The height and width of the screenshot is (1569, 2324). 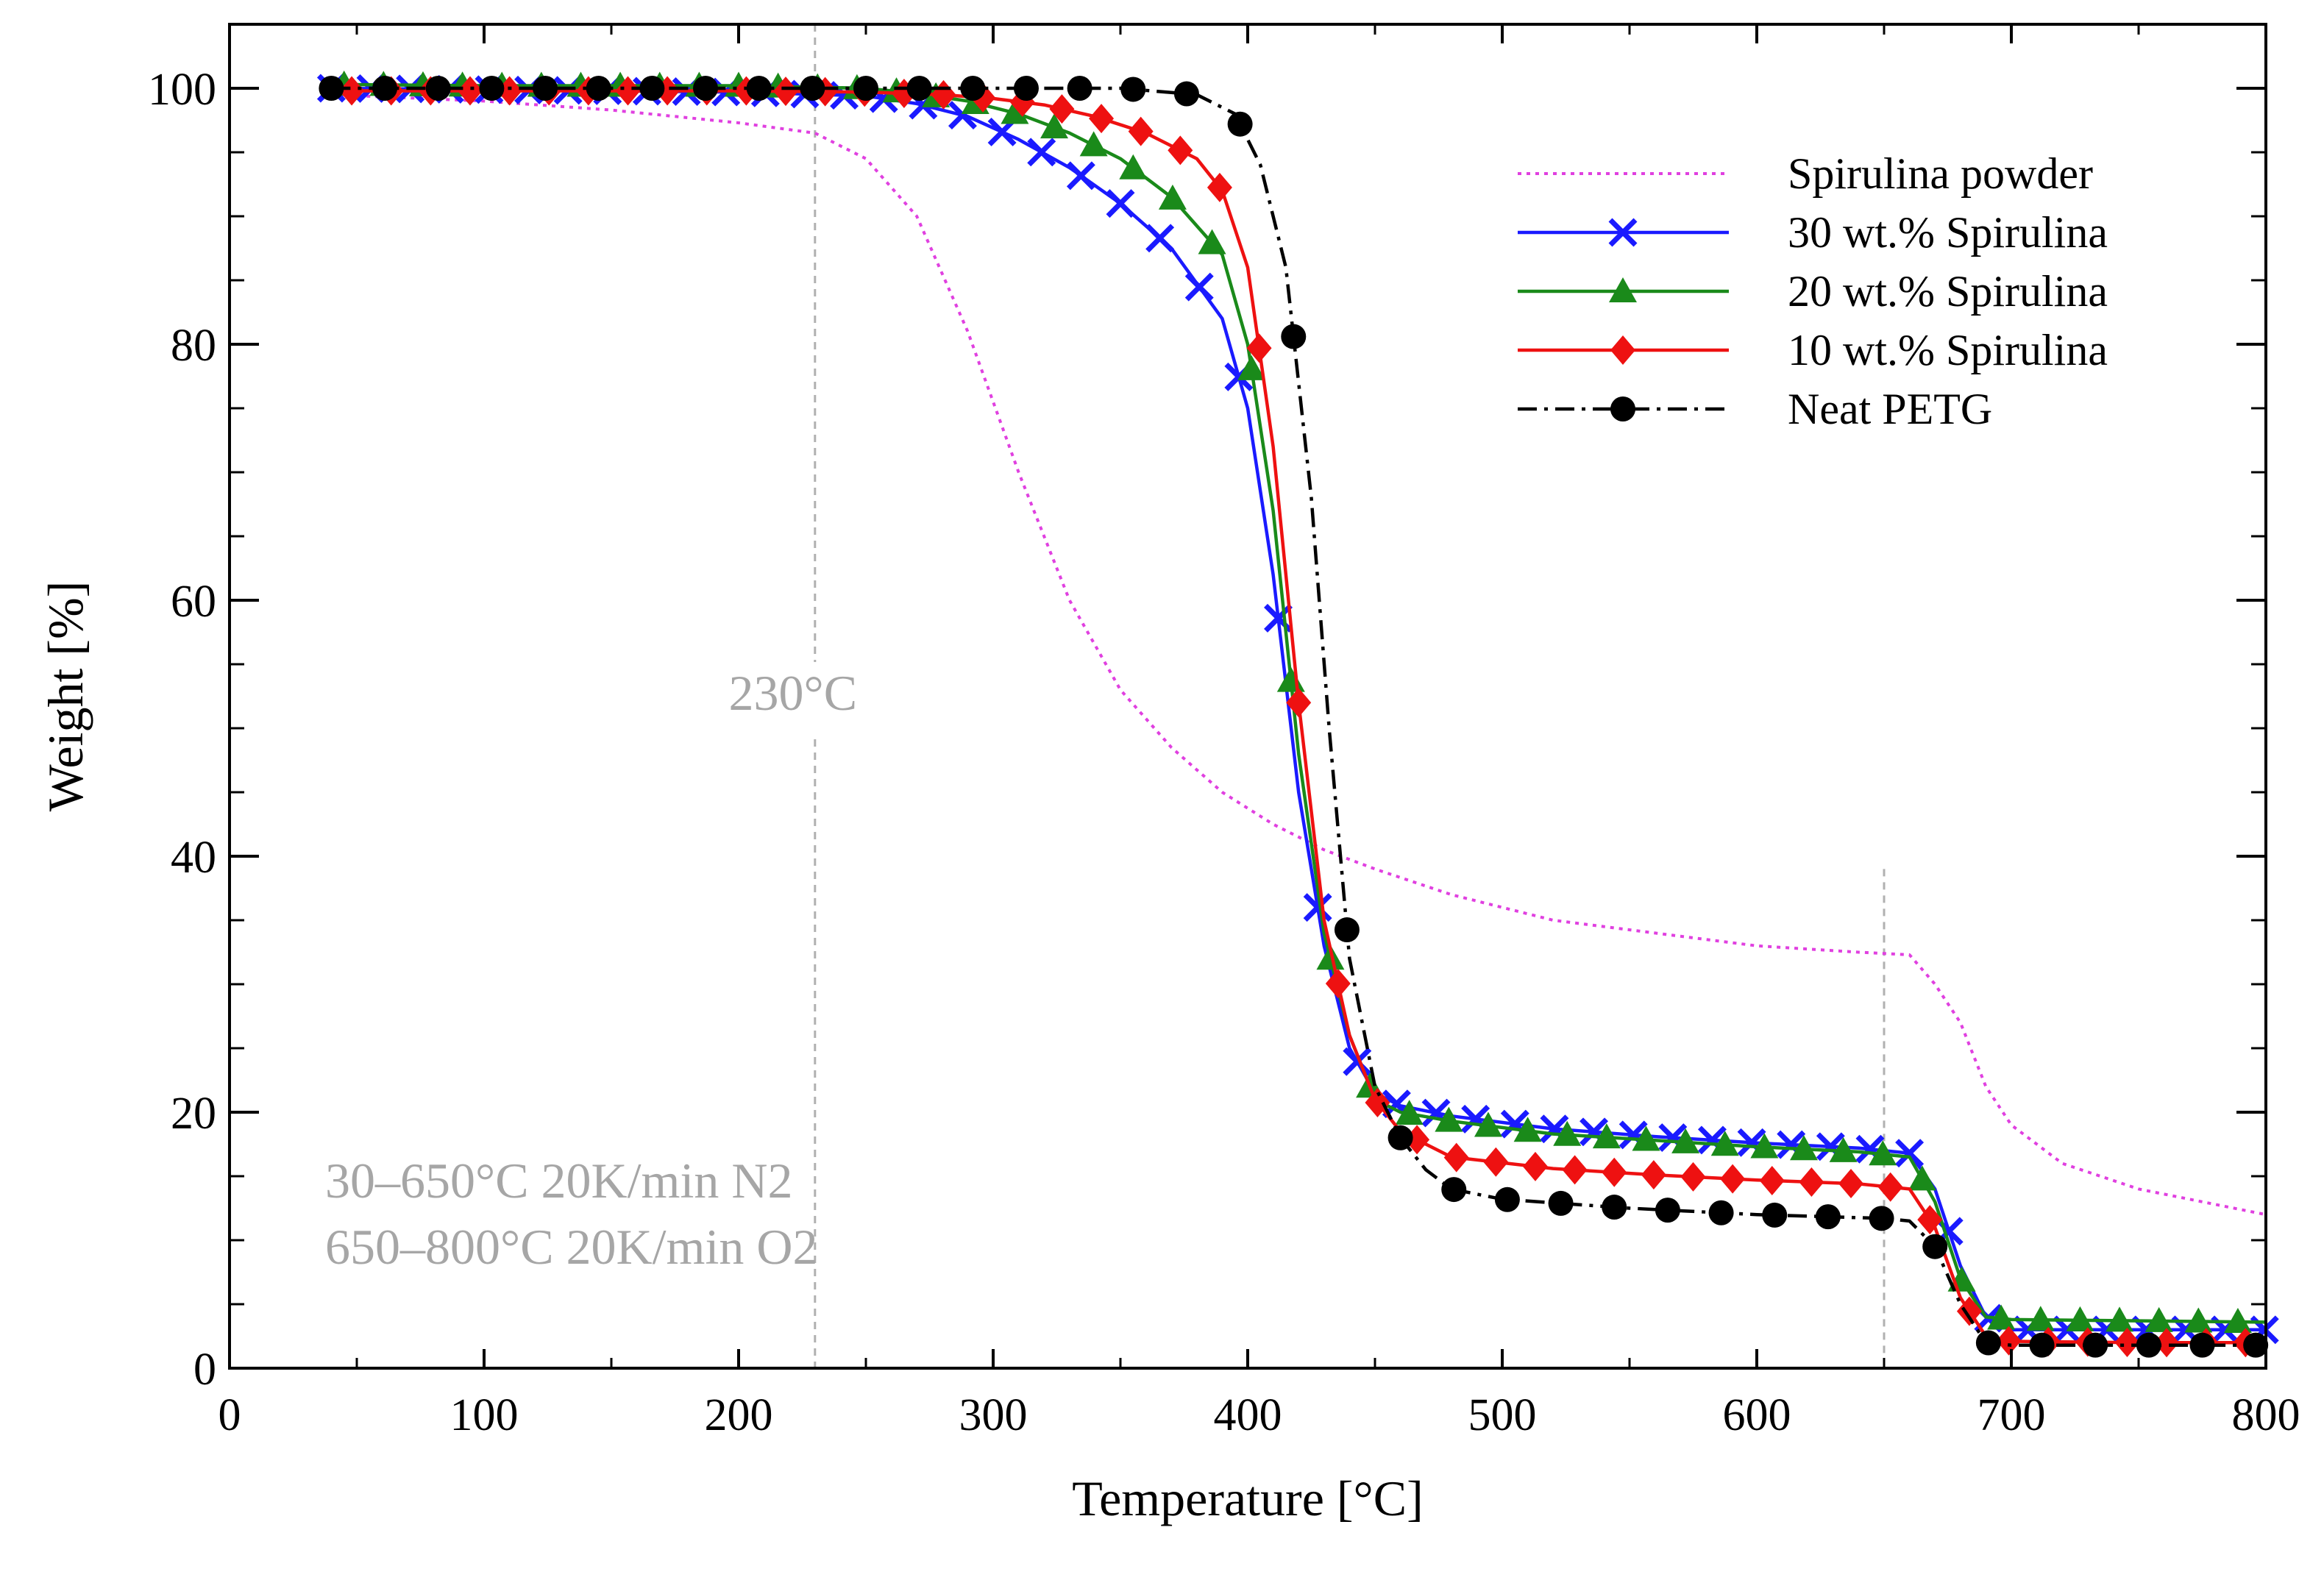 What do you see at coordinates (739, 1415) in the screenshot?
I see `x-tick-label: 200` at bounding box center [739, 1415].